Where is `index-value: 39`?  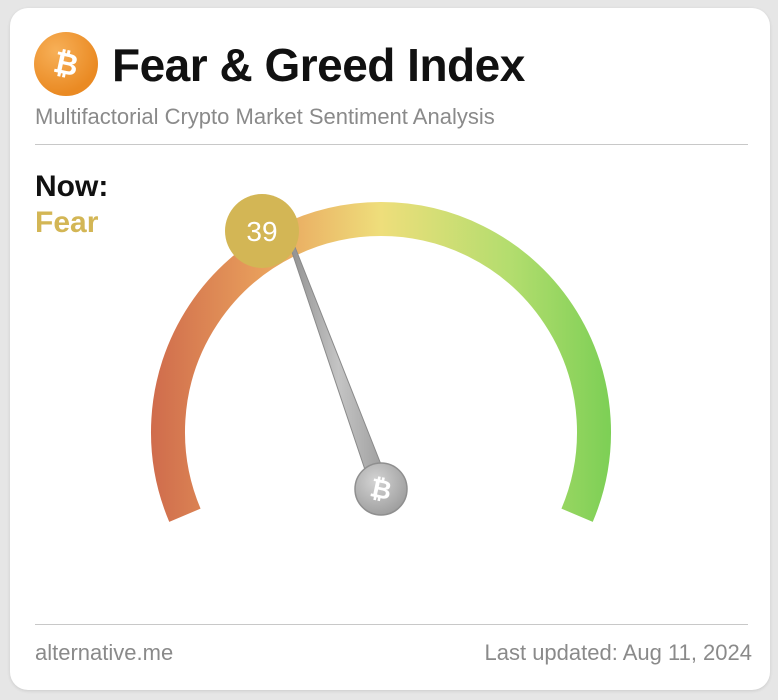 index-value: 39 is located at coordinates (261, 231).